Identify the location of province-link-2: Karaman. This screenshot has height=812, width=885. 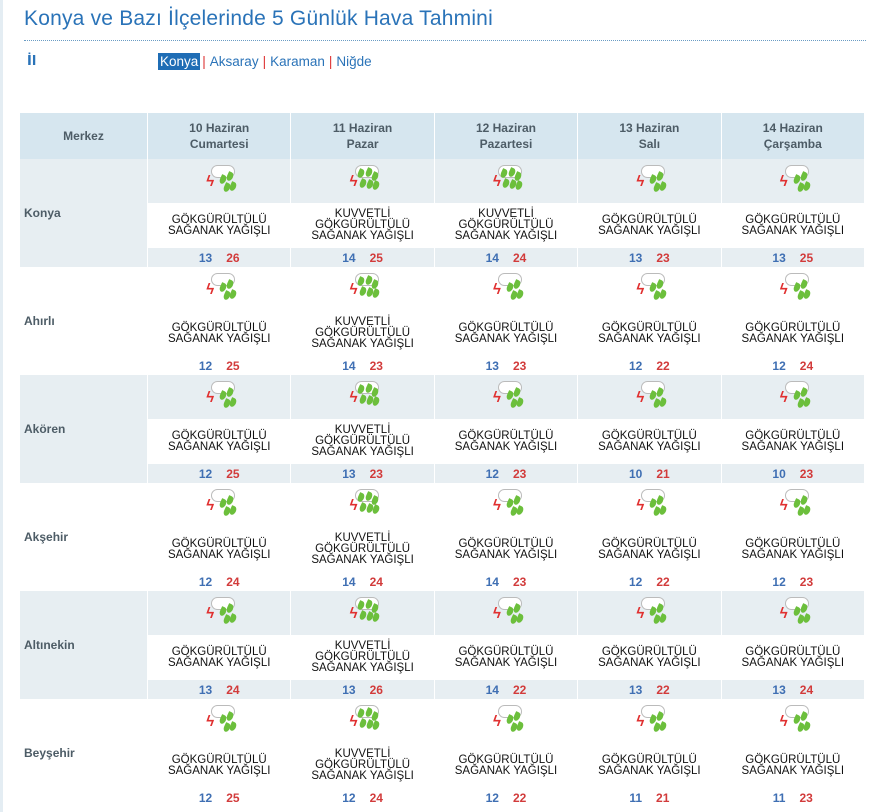
(297, 61).